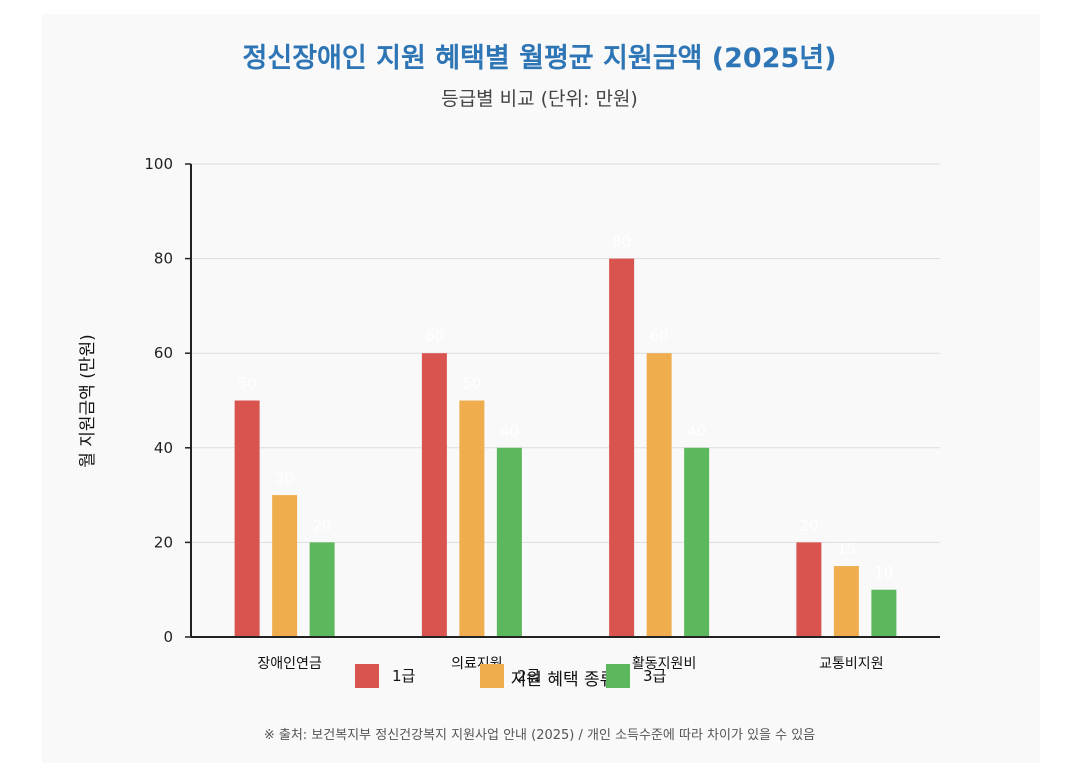 This screenshot has width=1079, height=781. I want to click on legend-label: 1급, so click(404, 676).